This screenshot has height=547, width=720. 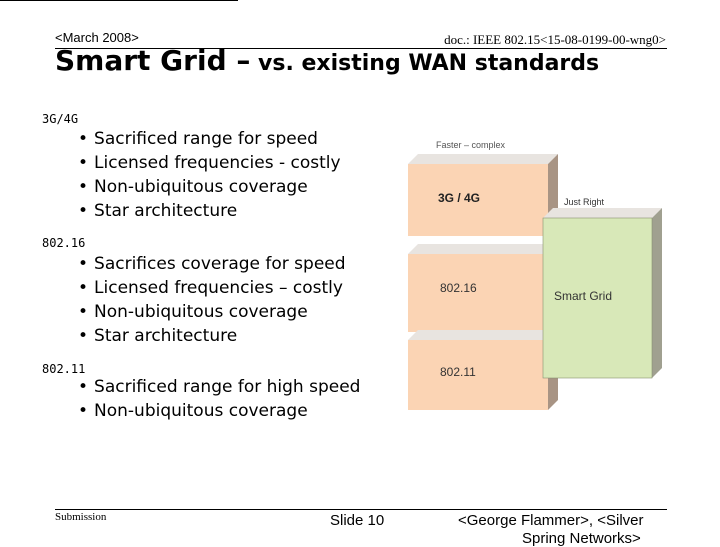 What do you see at coordinates (60, 119) in the screenshot?
I see `section-label-3g4g: 3G/4G` at bounding box center [60, 119].